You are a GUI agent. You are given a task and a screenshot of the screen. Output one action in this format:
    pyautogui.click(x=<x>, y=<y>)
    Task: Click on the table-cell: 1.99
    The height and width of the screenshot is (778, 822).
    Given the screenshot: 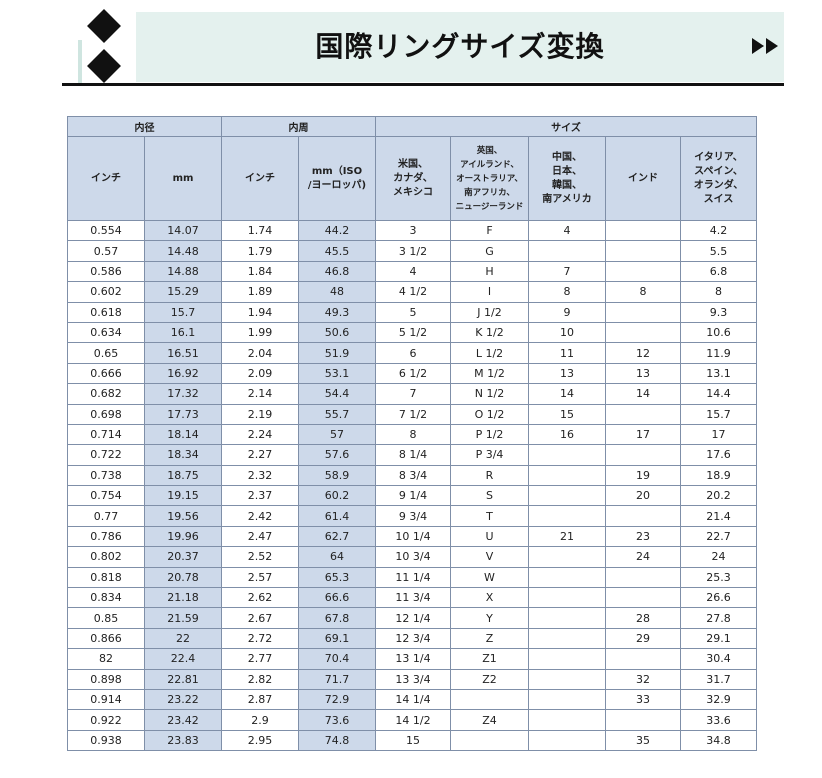 What is the action you would take?
    pyautogui.click(x=260, y=332)
    